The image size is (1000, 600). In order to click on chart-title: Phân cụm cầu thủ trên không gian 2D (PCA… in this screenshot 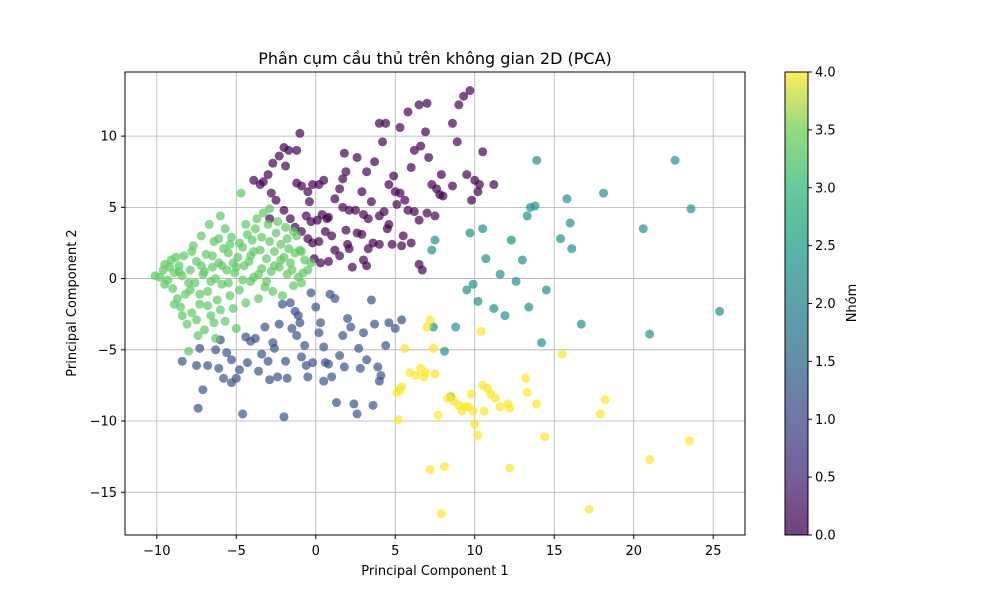, I will do `click(435, 58)`.